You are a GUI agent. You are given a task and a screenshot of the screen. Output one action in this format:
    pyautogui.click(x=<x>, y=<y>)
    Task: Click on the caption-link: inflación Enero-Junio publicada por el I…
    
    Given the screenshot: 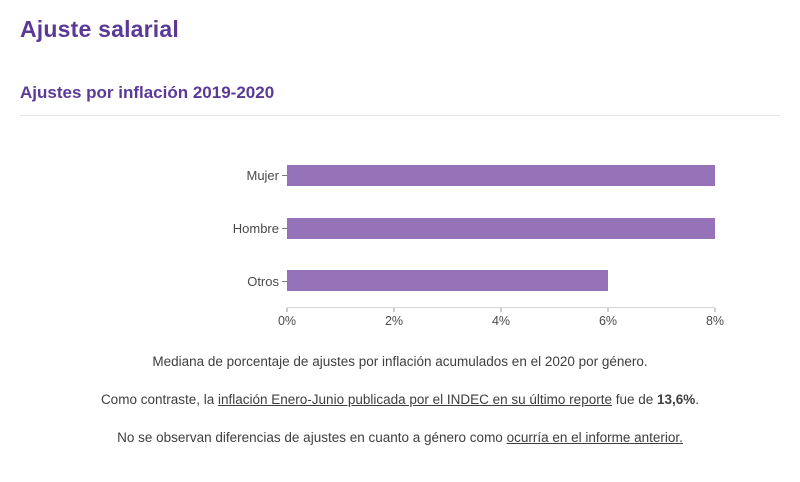 What is the action you would take?
    pyautogui.click(x=415, y=399)
    